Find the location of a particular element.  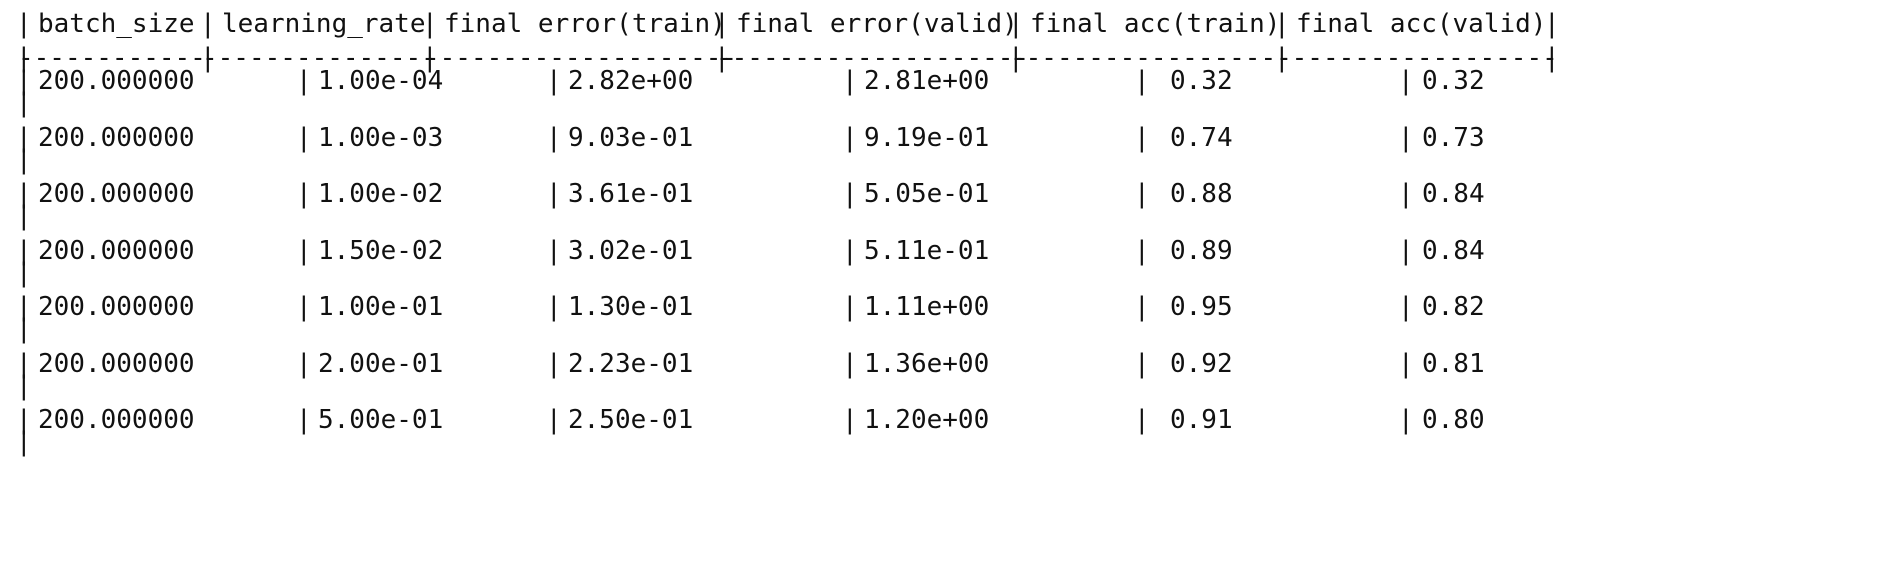

column-header: final acc(valid) is located at coordinates (1421, 24).